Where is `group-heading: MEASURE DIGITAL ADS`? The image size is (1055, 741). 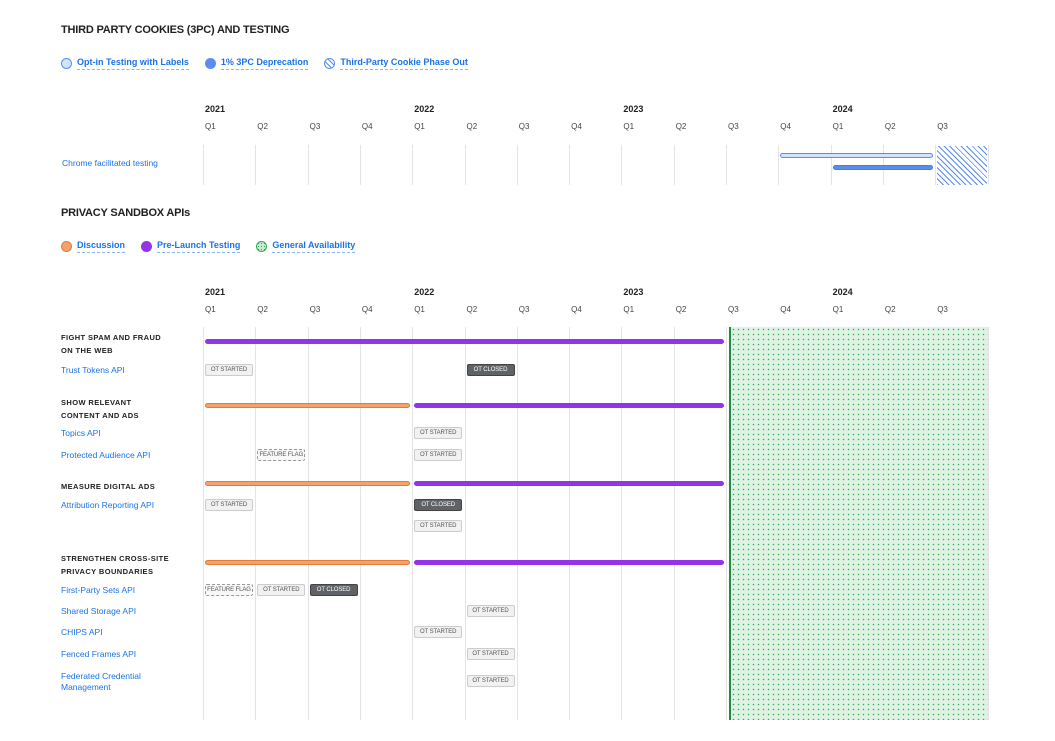
group-heading: MEASURE DIGITAL ADS is located at coordinates (108, 486).